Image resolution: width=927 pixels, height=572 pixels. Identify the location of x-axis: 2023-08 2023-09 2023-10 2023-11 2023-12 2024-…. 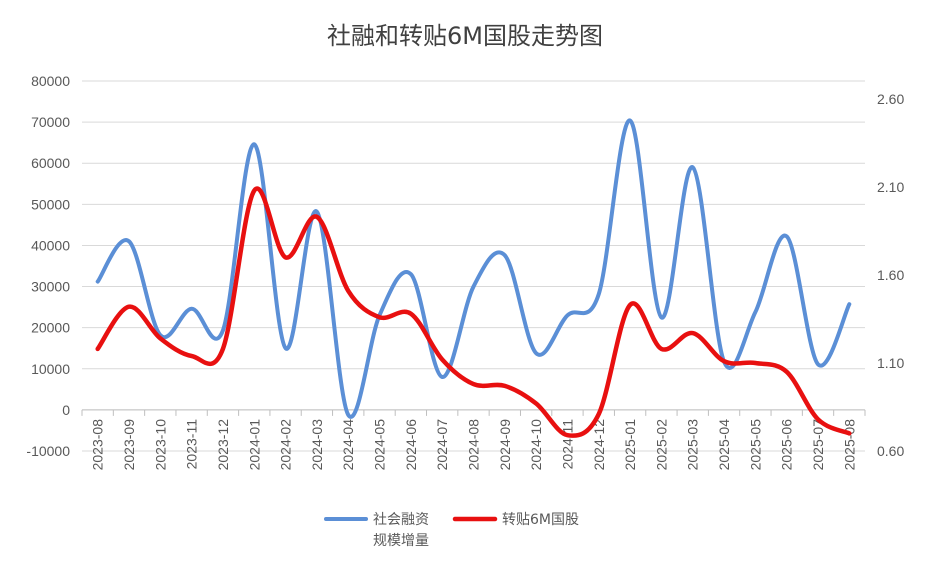
(473, 440).